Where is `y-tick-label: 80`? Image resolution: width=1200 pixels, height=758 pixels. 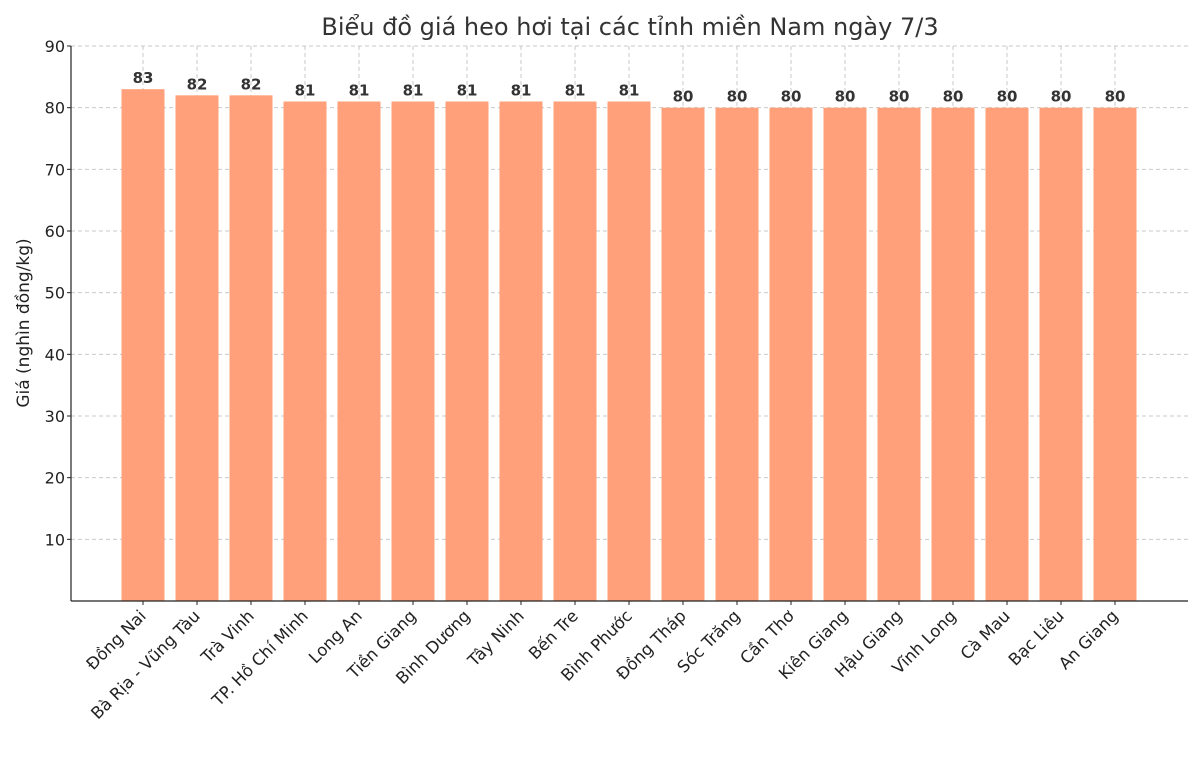 y-tick-label: 80 is located at coordinates (55, 108).